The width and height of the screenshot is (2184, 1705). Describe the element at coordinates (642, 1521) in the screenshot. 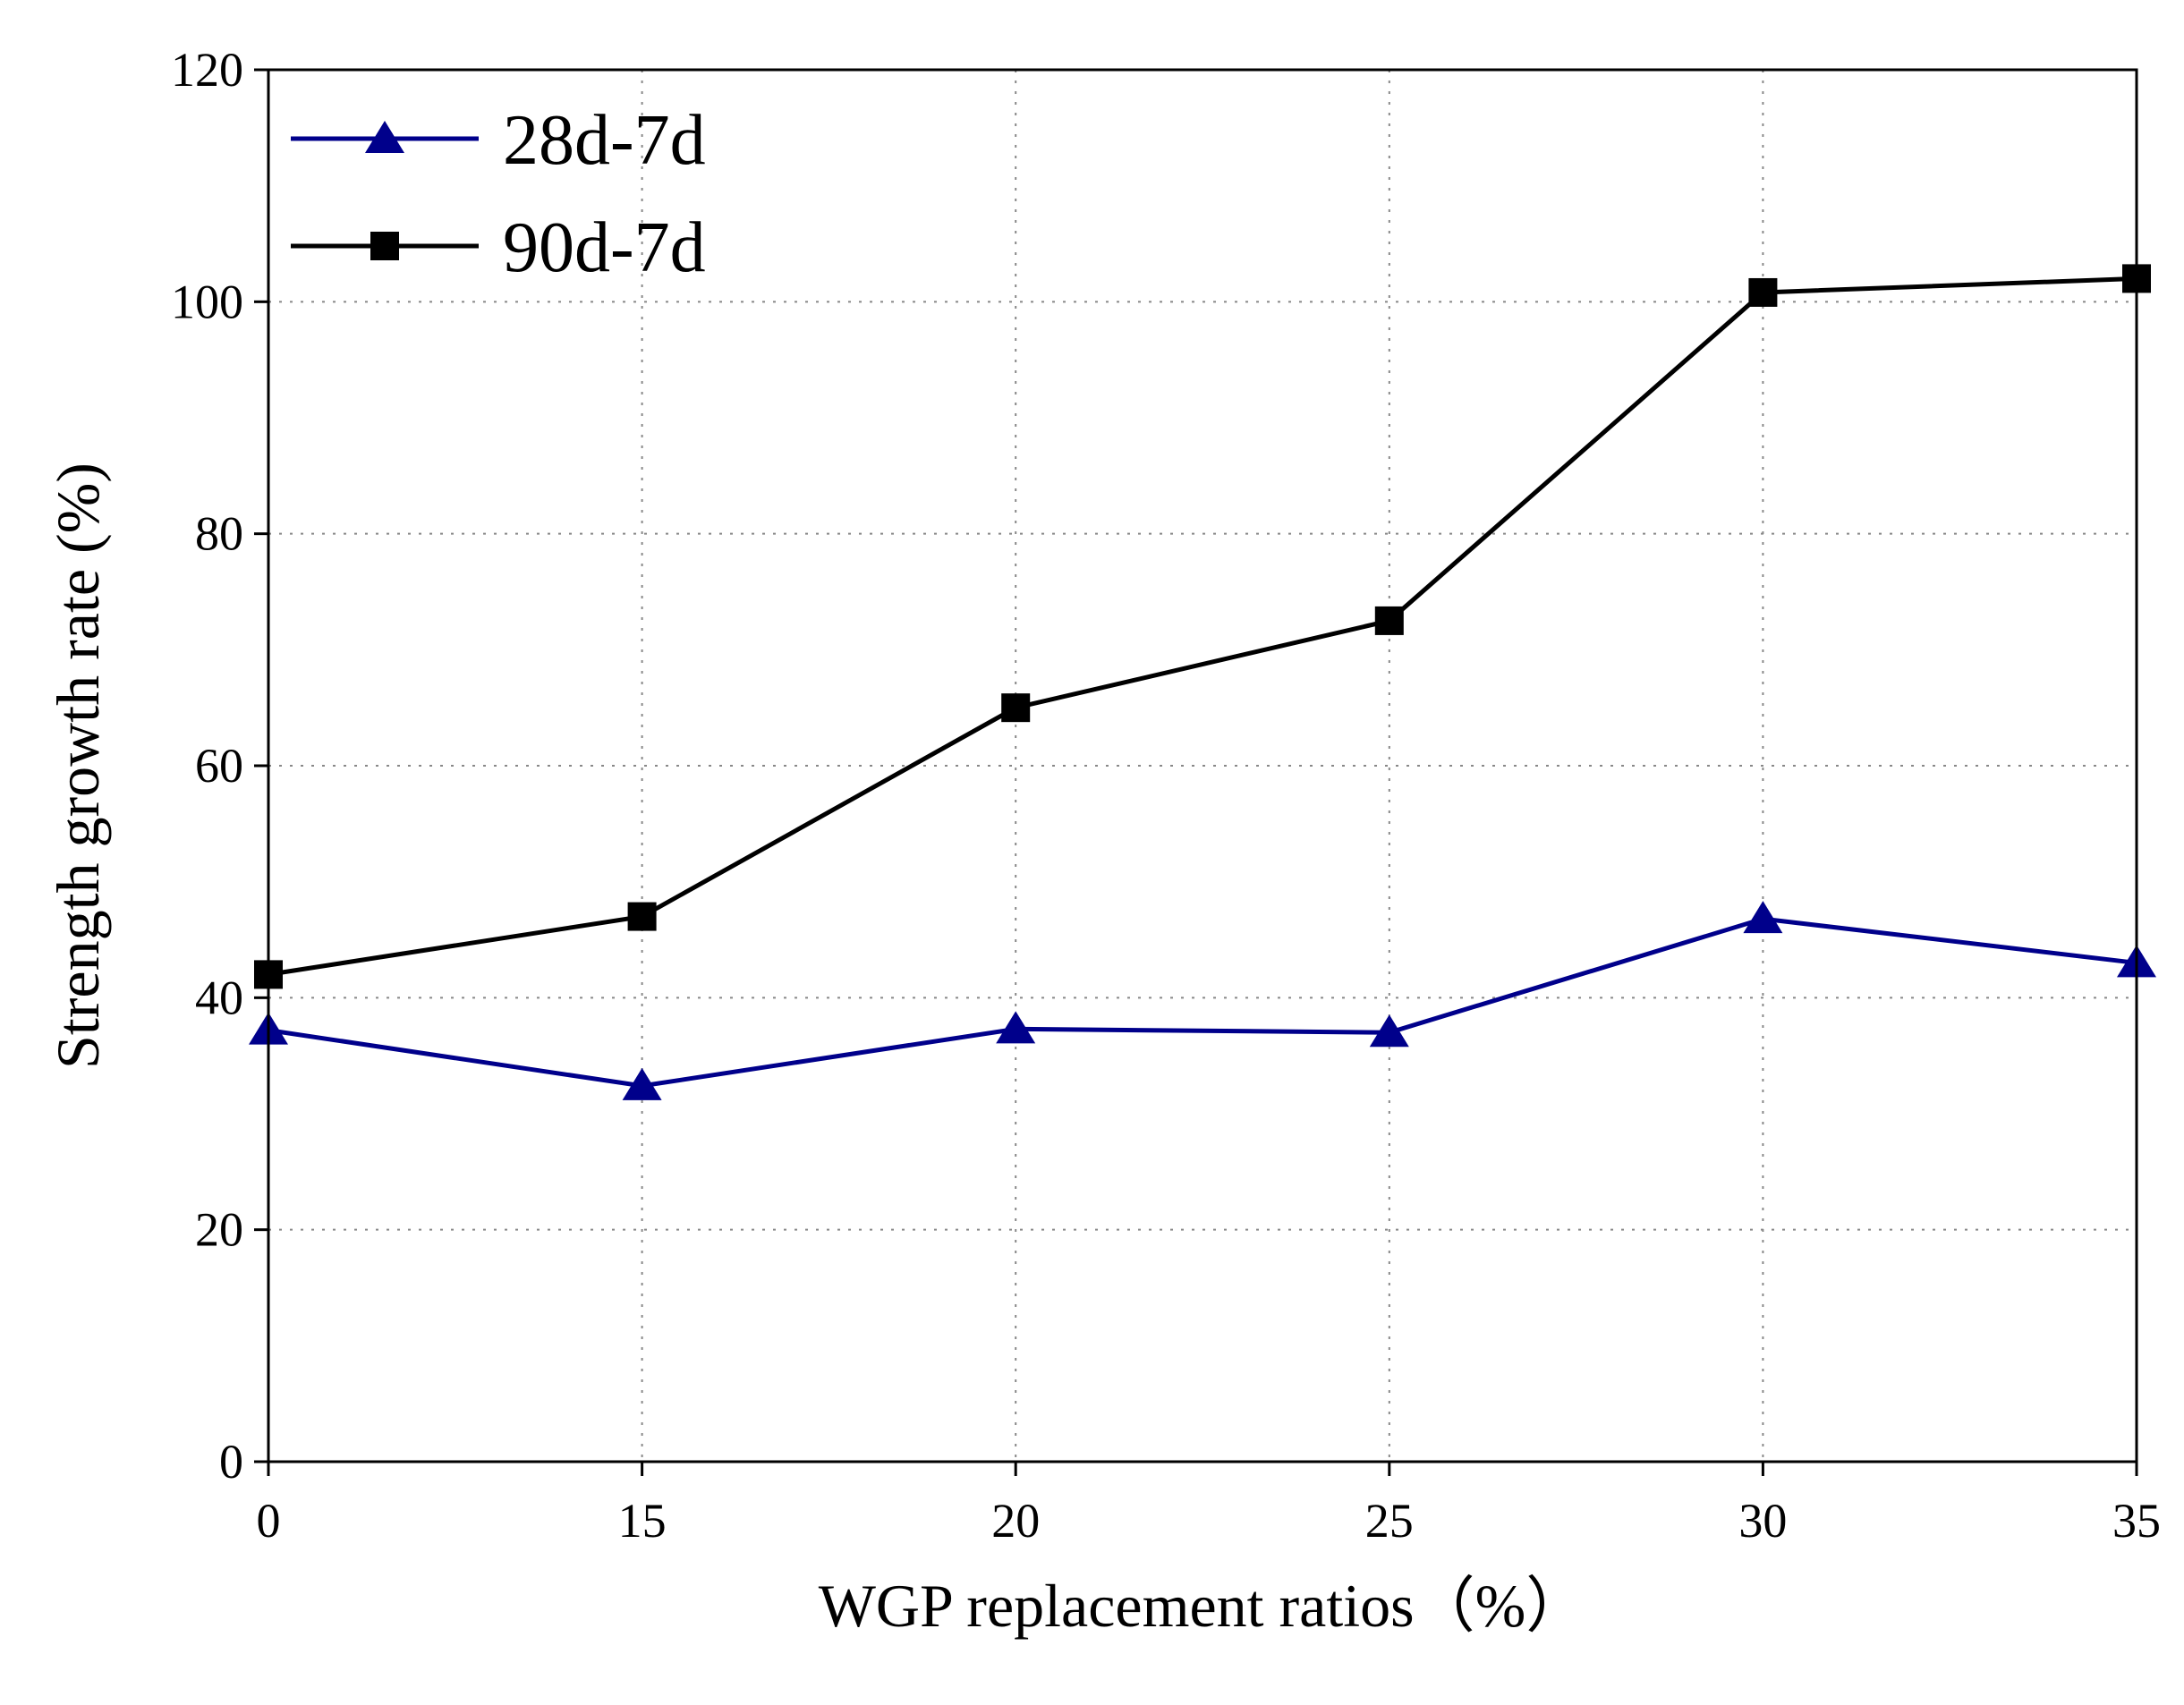

I see `x-tick-label: 15` at that location.